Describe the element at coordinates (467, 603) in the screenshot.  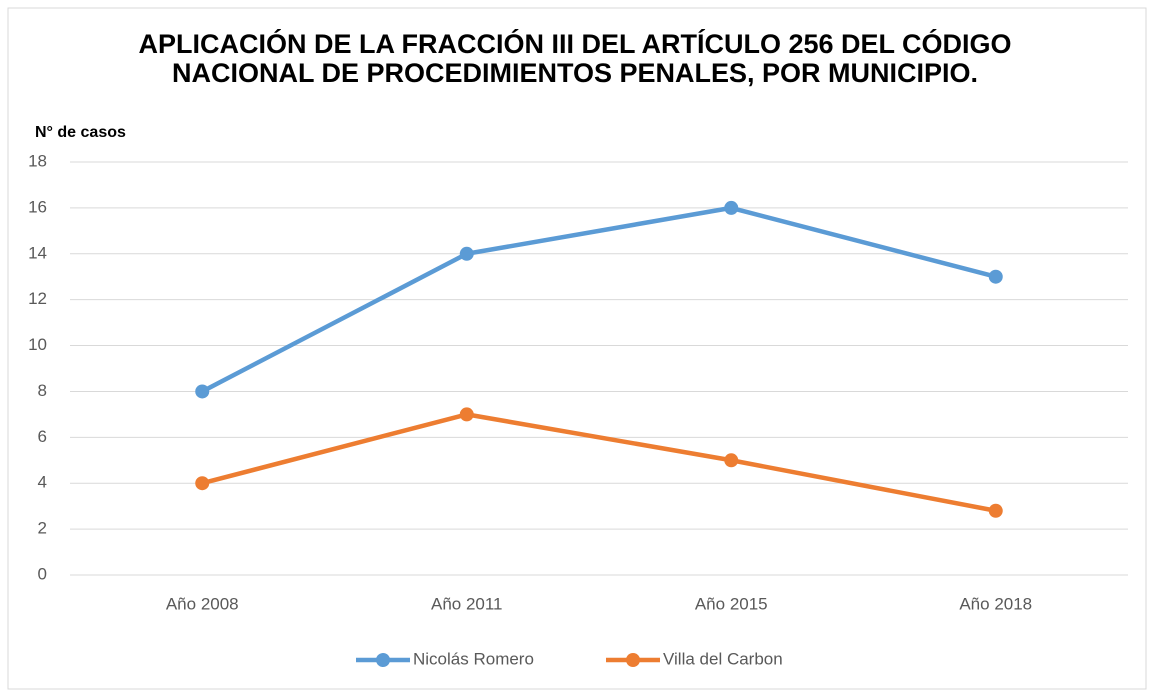
I see `x-tick-label: Año 2011` at that location.